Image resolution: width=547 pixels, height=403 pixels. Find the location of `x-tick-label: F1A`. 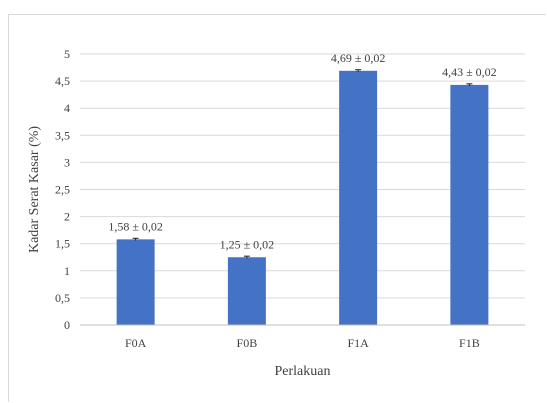

x-tick-label: F1A is located at coordinates (358, 343).